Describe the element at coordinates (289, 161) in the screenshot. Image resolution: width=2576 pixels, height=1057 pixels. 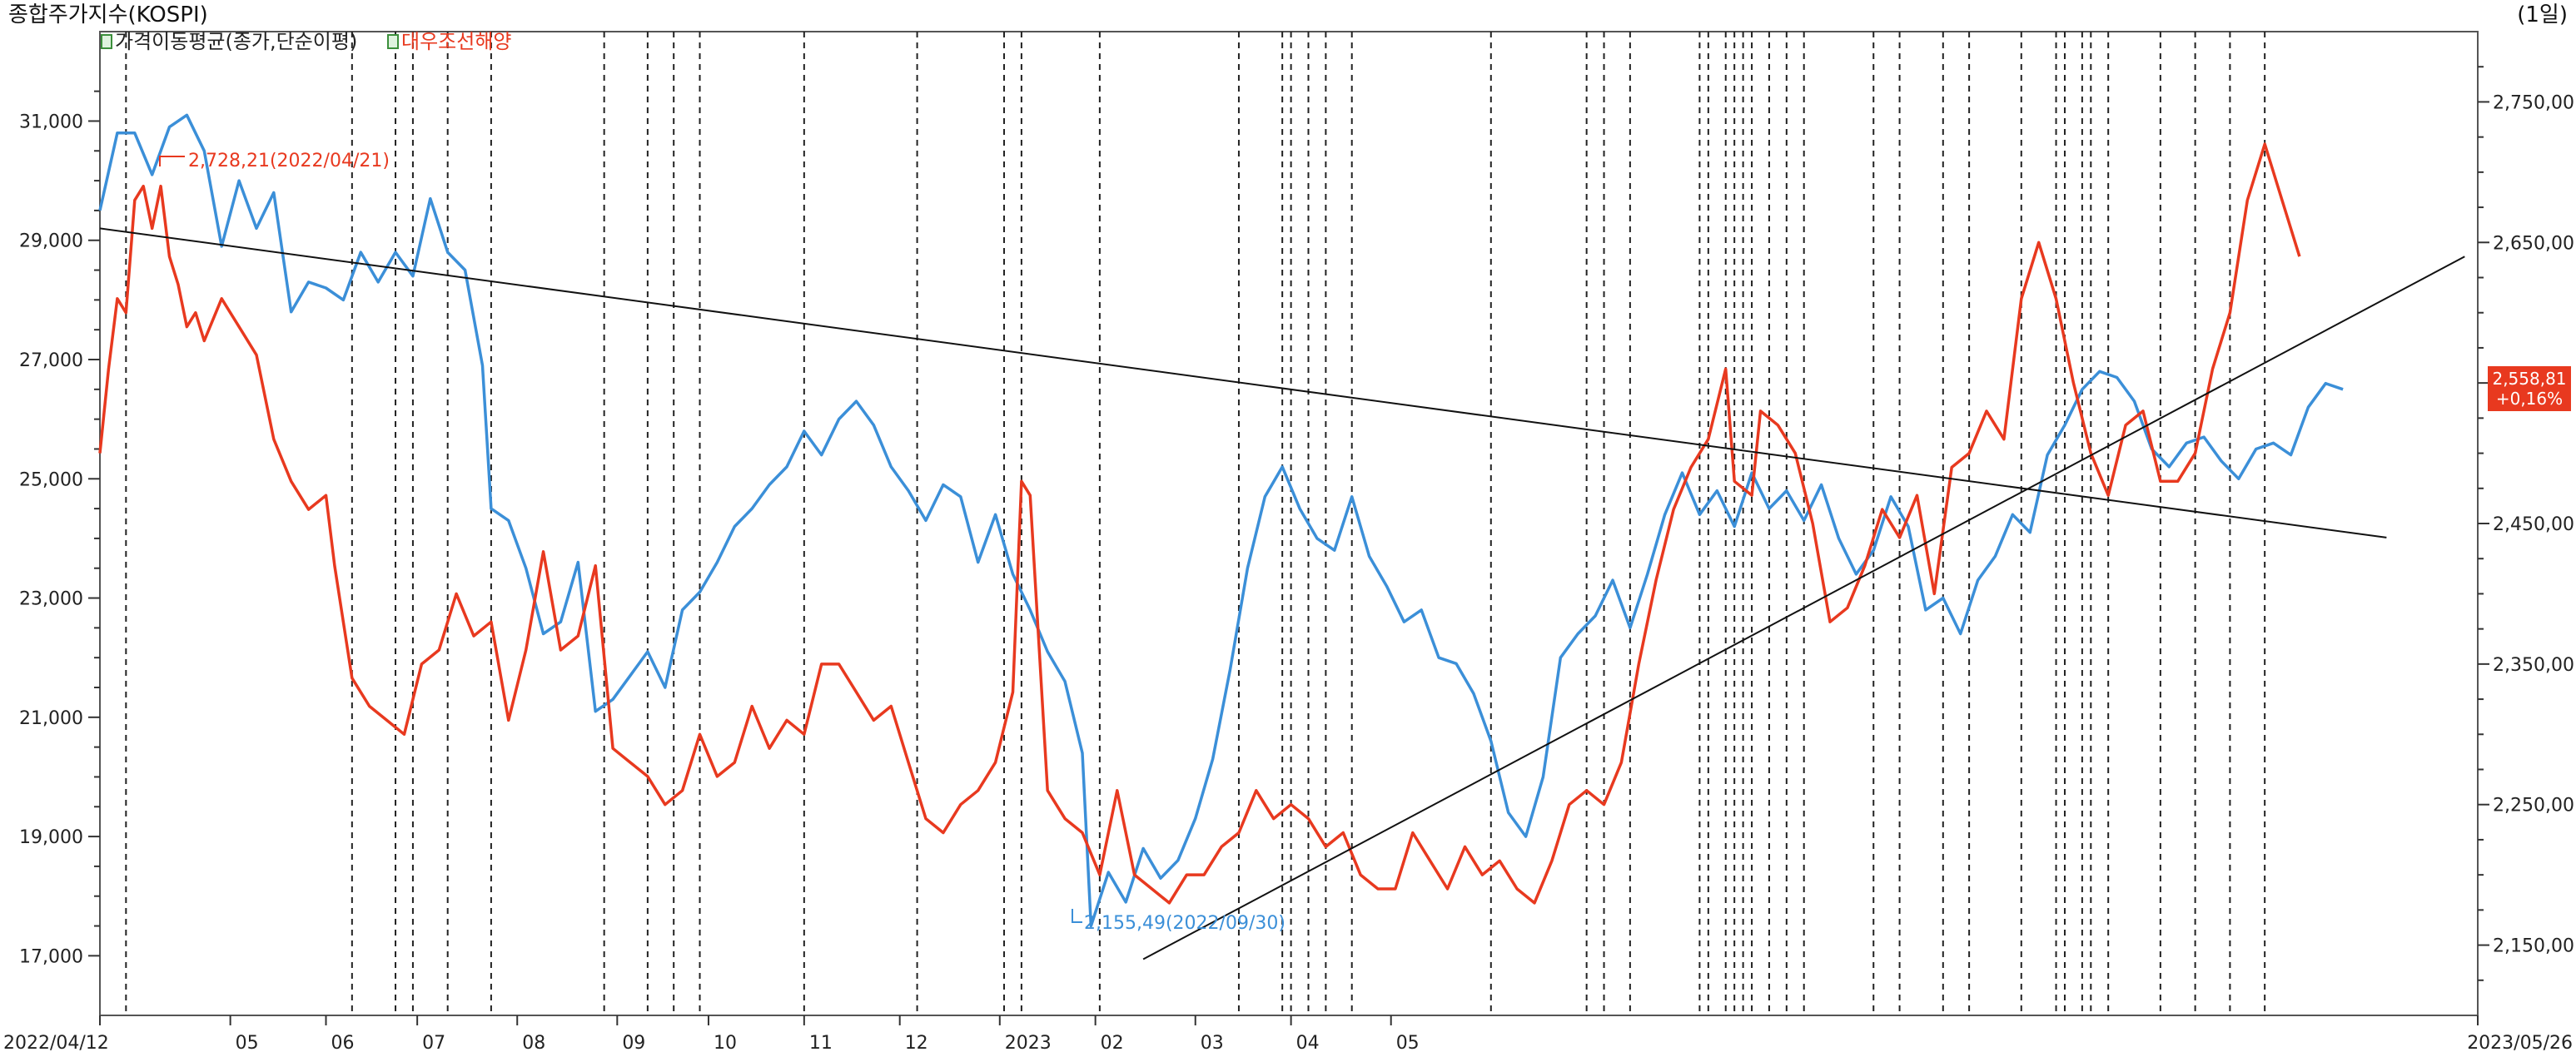
I see `annotation-high-label: 2,728,21(2022/04/21)` at that location.